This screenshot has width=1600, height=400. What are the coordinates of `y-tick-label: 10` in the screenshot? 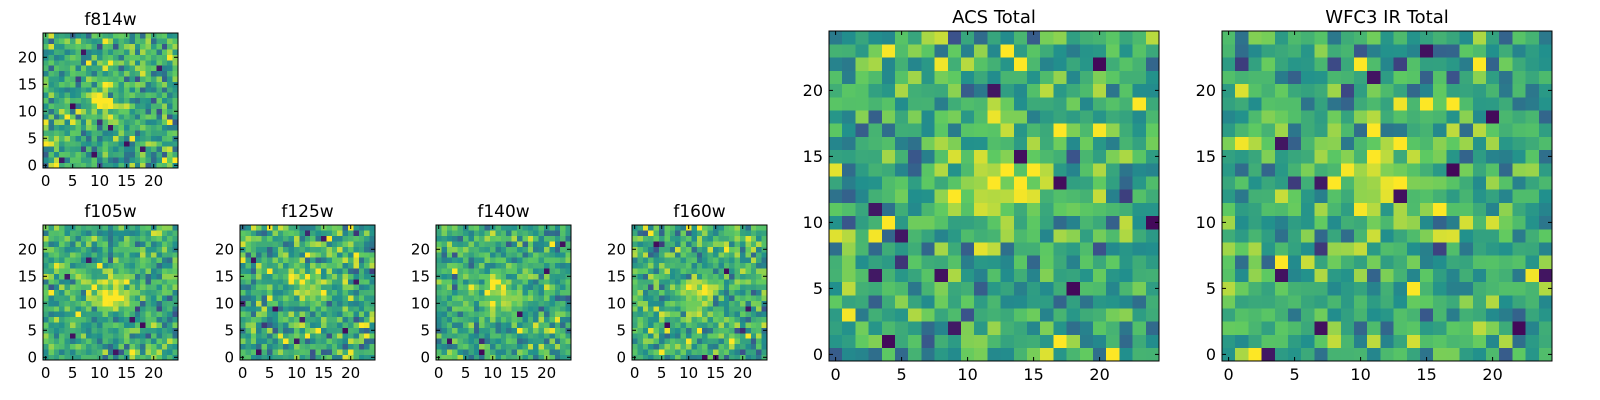 It's located at (813, 222).